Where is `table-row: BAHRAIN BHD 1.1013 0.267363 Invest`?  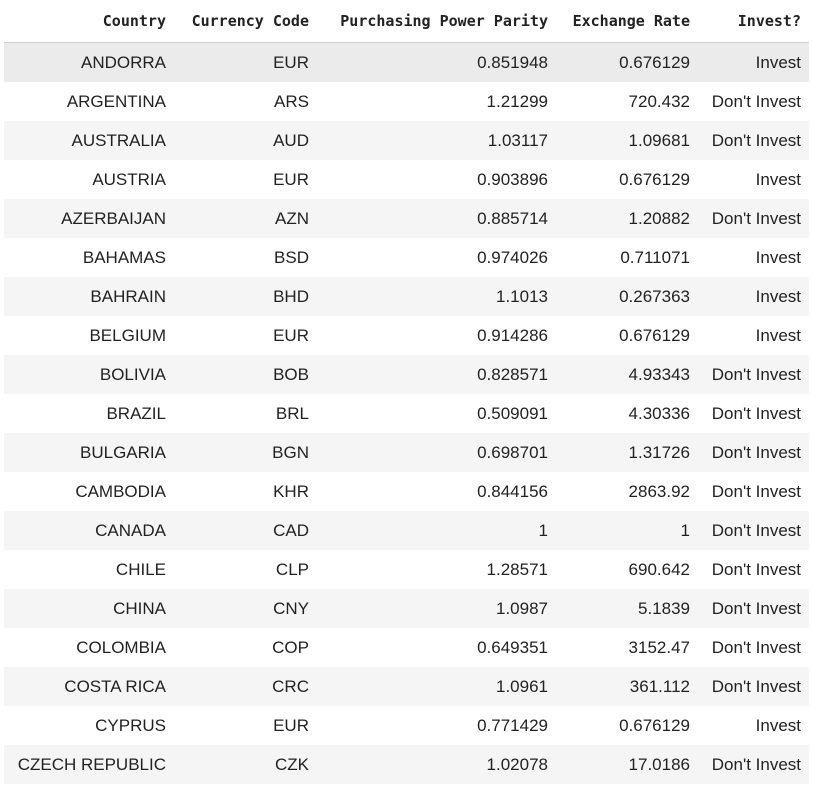
table-row: BAHRAIN BHD 1.1013 0.267363 Invest is located at coordinates (406, 296).